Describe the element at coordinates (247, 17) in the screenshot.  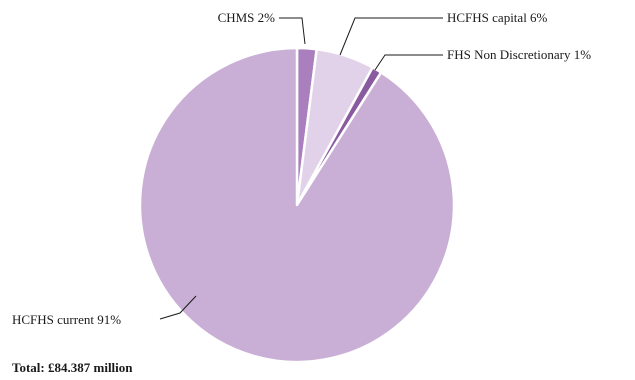
I see `slice-label-chms: CHMS 2%` at that location.